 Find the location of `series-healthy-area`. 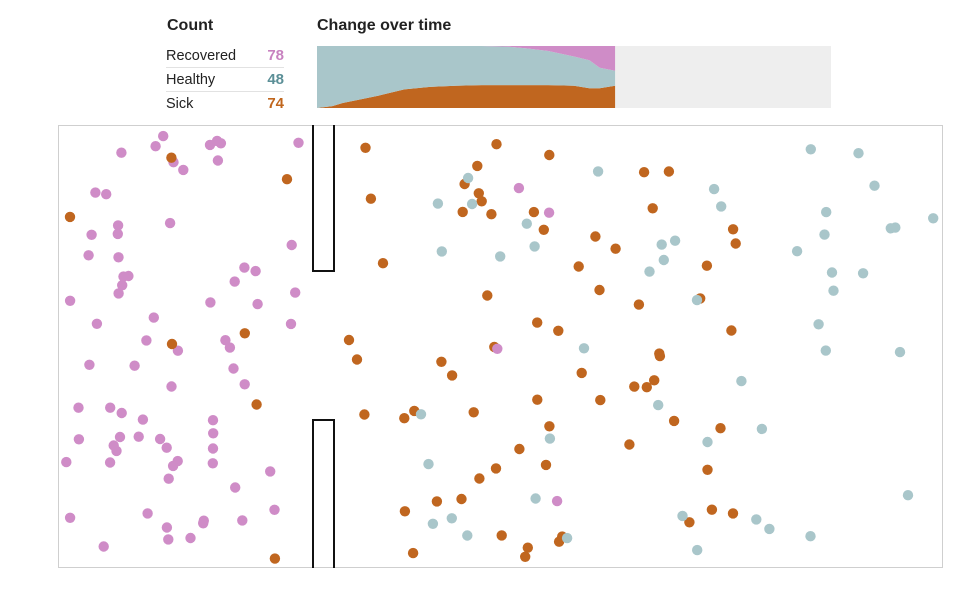

series-healthy-area is located at coordinates (466, 77).